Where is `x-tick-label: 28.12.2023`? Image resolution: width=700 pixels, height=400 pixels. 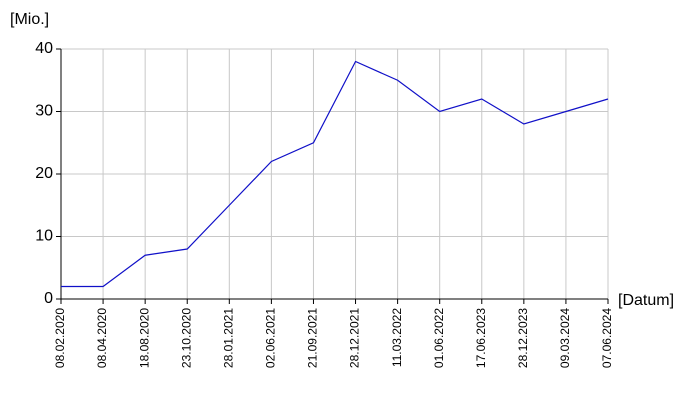
x-tick-label: 28.12.2023 is located at coordinates (523, 338).